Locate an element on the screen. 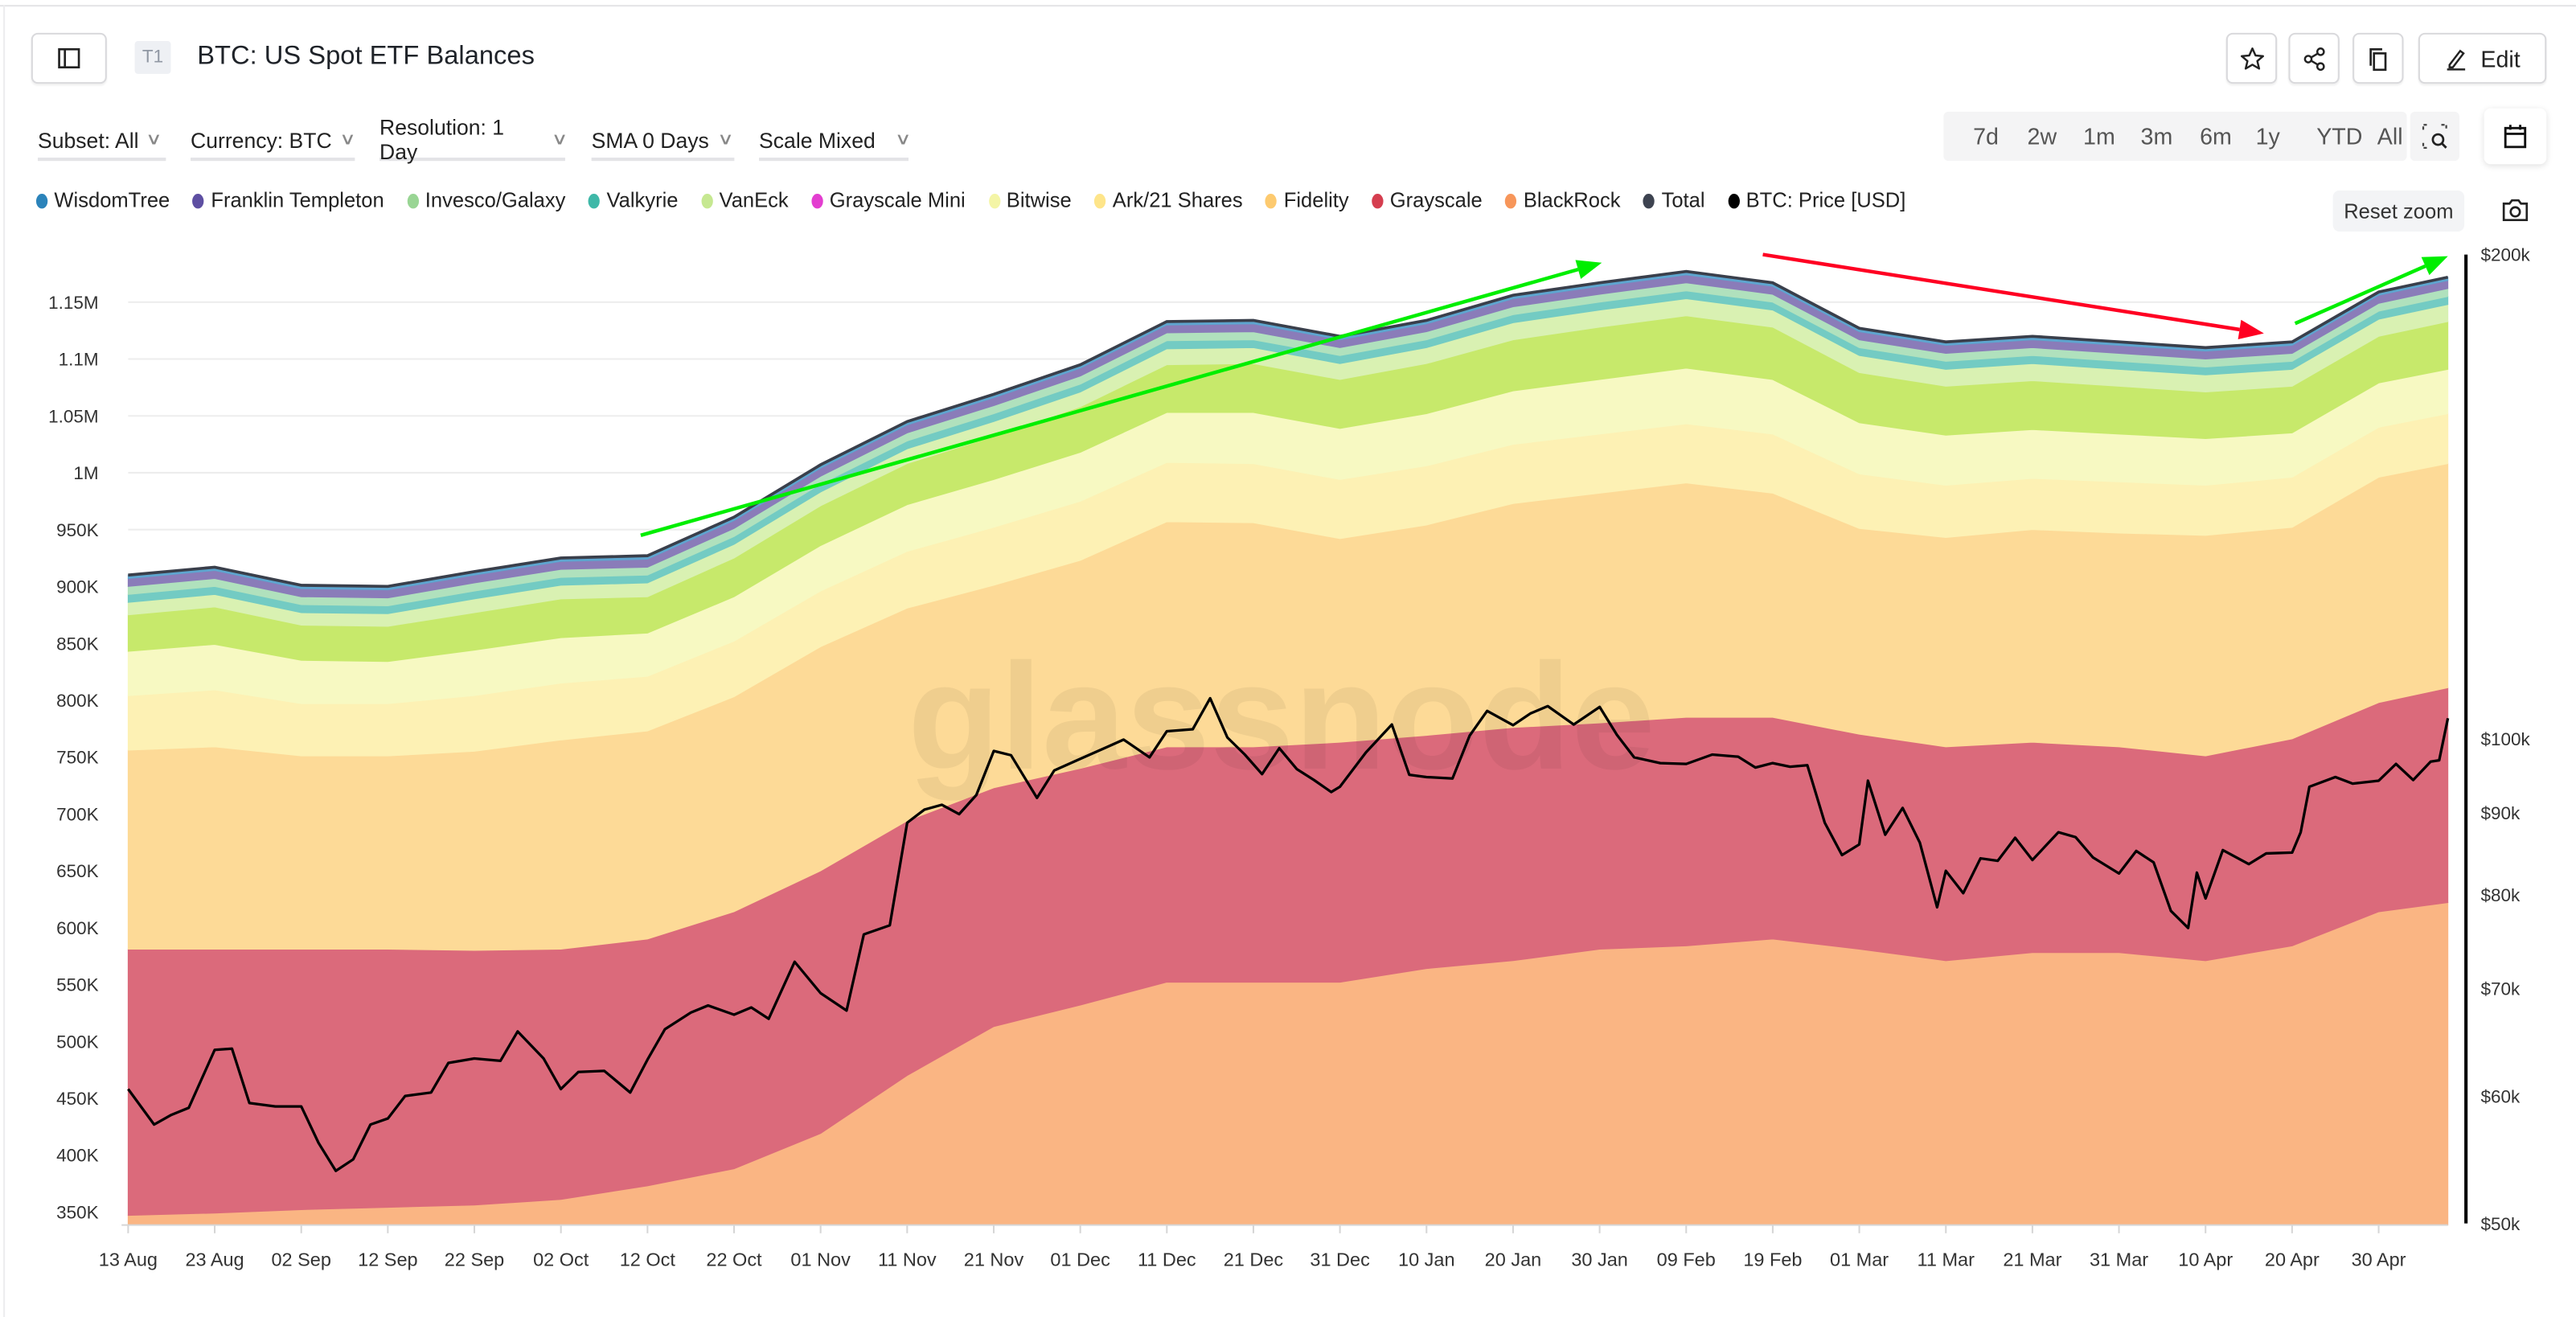  page-title: BTC: US Spot ETF Balances is located at coordinates (366, 57).